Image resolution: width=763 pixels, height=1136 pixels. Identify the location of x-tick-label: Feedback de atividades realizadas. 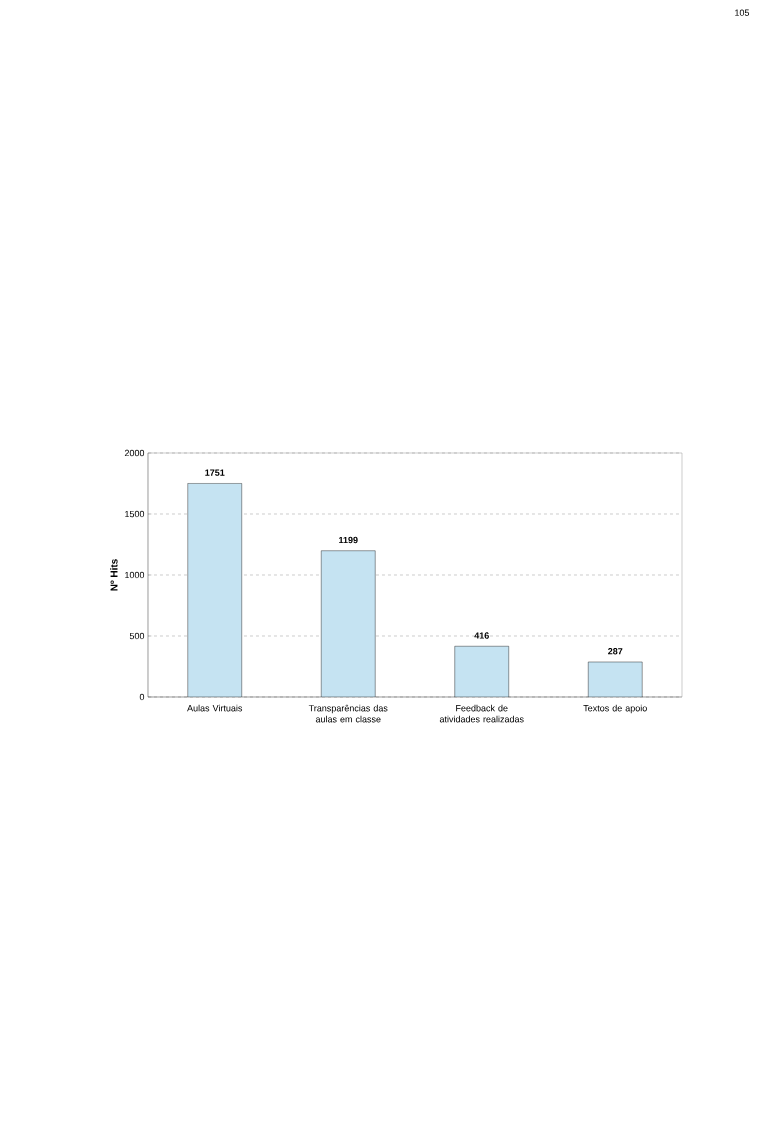
(481, 713).